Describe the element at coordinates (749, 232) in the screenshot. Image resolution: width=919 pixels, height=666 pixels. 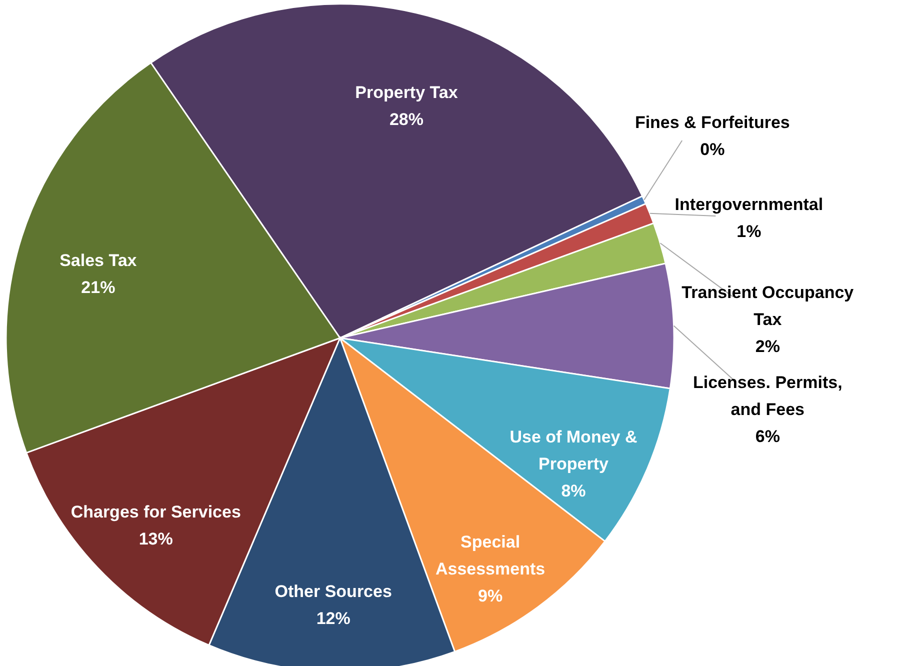
I see `data-label: 1%` at that location.